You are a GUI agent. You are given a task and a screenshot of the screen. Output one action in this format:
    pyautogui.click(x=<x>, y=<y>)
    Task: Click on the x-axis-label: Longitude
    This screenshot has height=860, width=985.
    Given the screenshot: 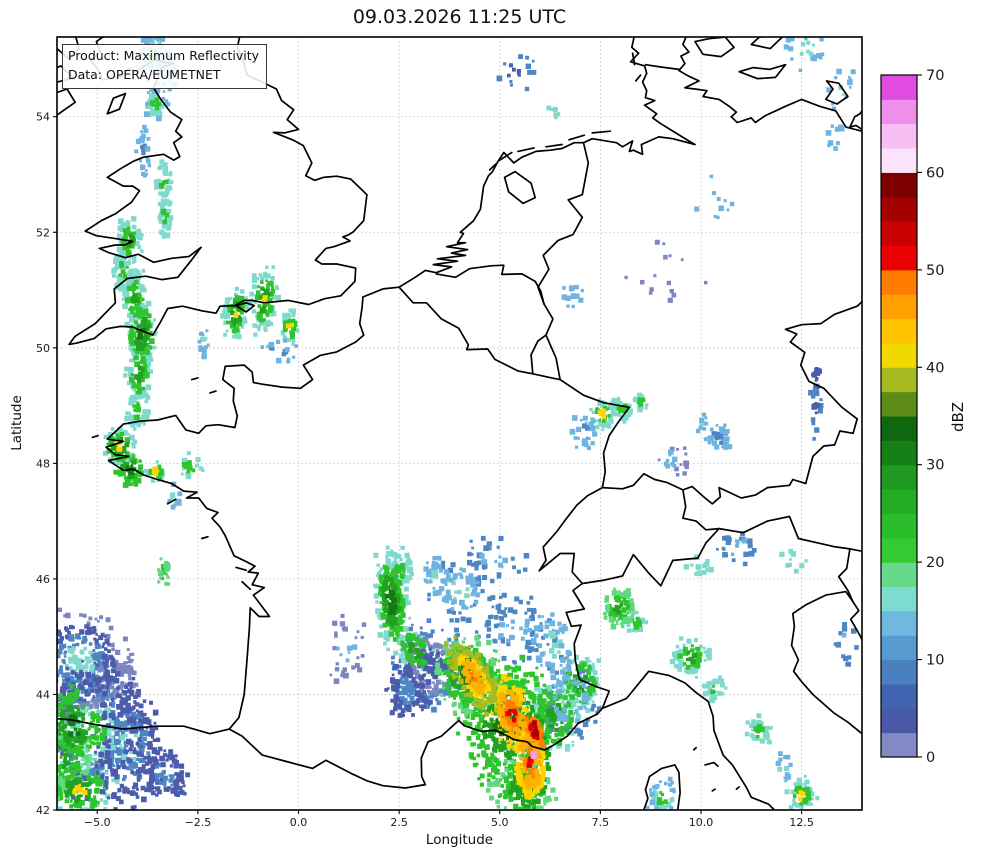 What is the action you would take?
    pyautogui.click(x=459, y=840)
    